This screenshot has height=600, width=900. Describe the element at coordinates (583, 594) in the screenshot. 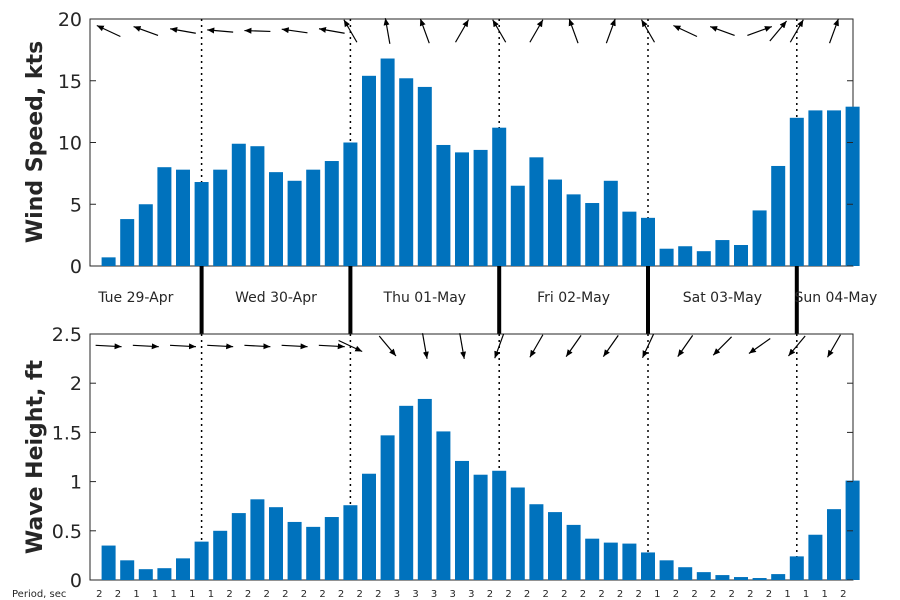

I see `period-value-26: 2` at that location.